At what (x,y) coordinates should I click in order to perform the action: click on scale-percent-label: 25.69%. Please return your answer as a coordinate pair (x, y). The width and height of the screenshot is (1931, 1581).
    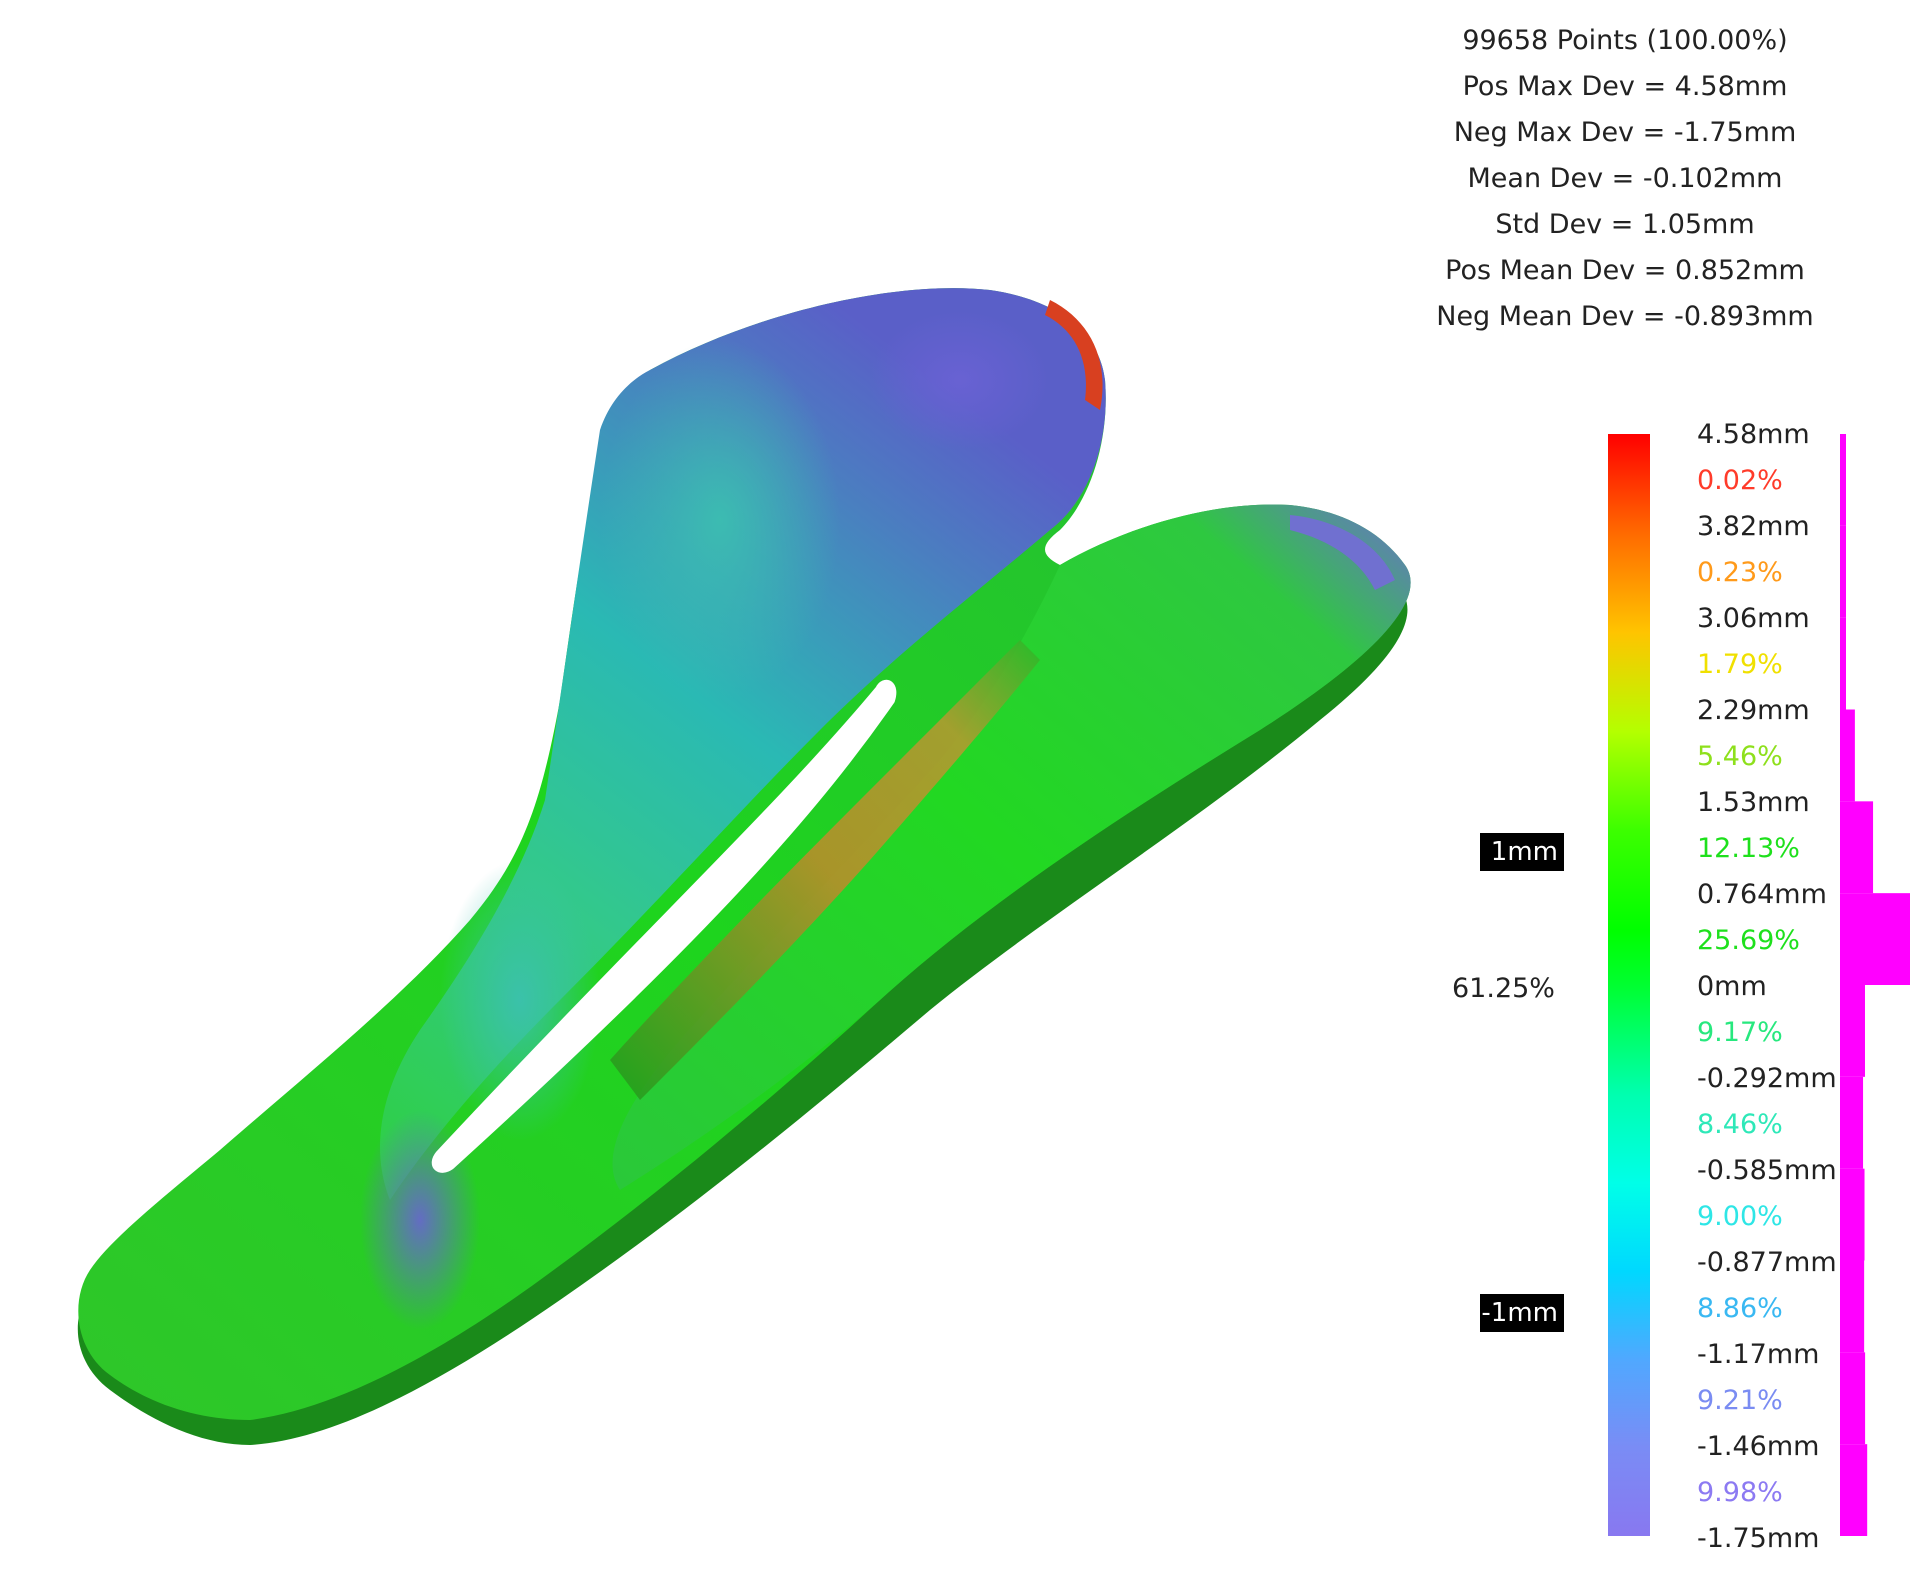
    Looking at the image, I should click on (1748, 940).